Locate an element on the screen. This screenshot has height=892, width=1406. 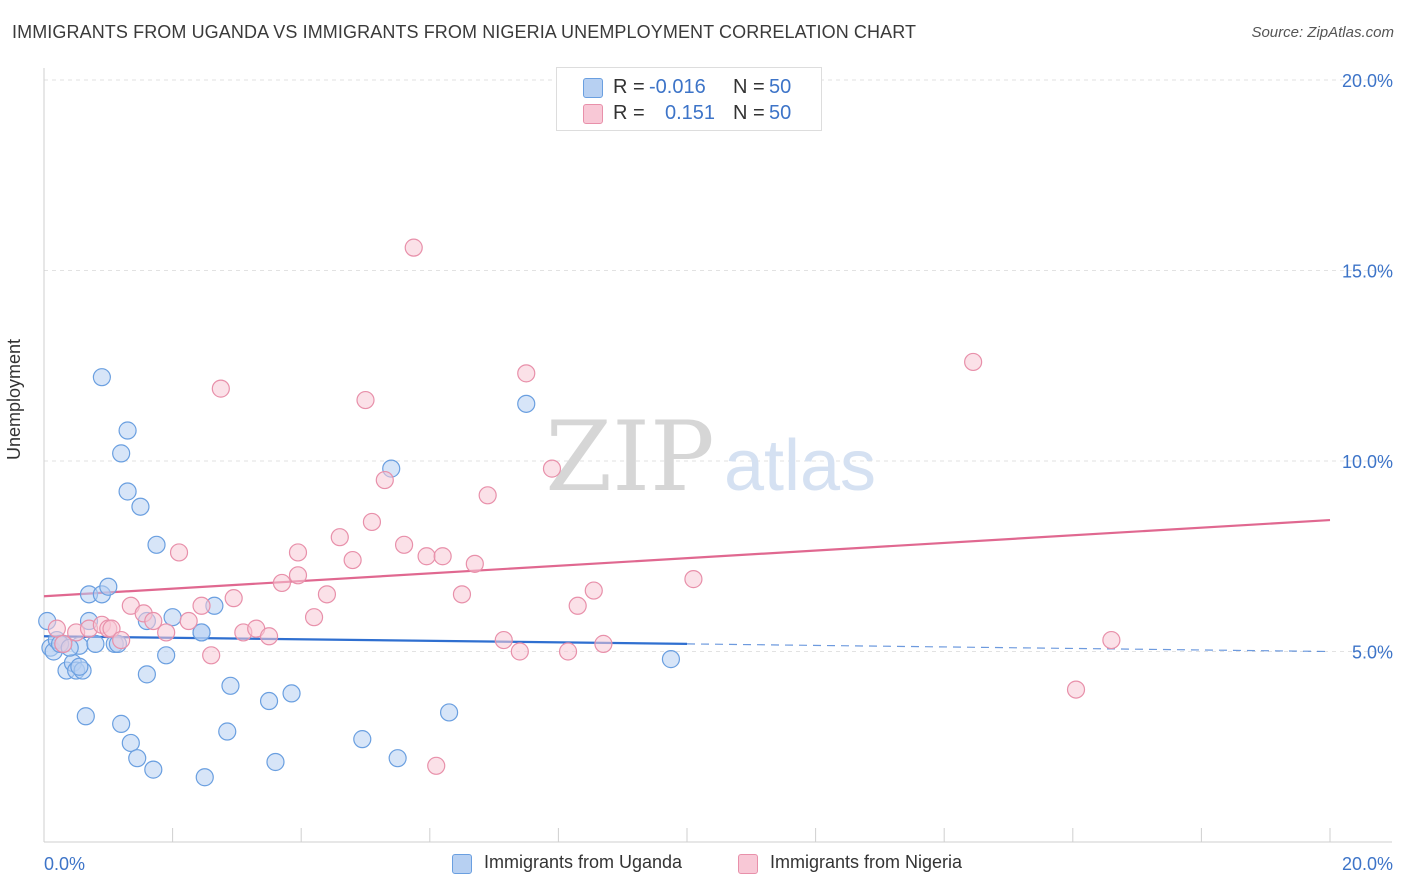
legend-swatch-nigeria is located at coordinates (593, 114).